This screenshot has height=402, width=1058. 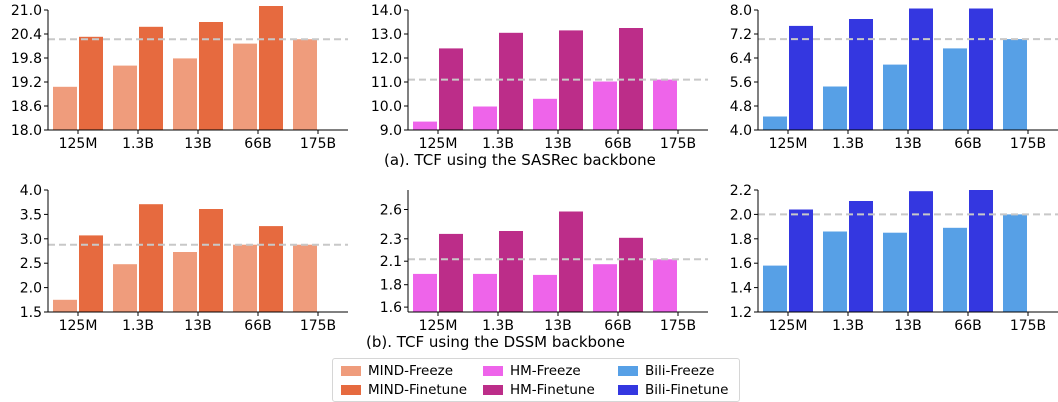 I want to click on chart-b-bili-y-tick-label: 1.4, so click(x=741, y=289).